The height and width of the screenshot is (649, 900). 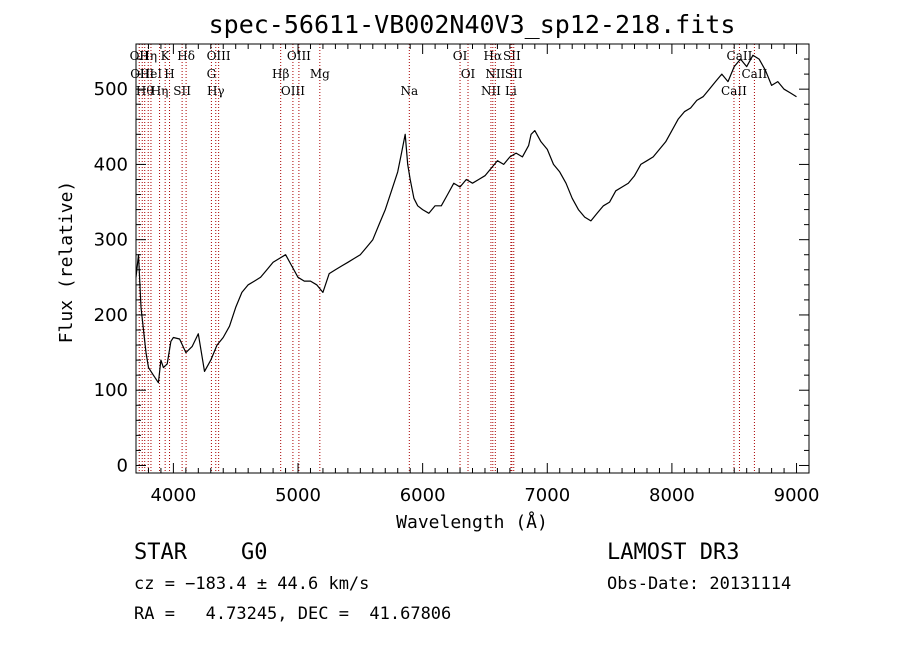 I want to click on redshift-velocity: cz = −183.4 ± 44.6 km/s, so click(x=252, y=584).